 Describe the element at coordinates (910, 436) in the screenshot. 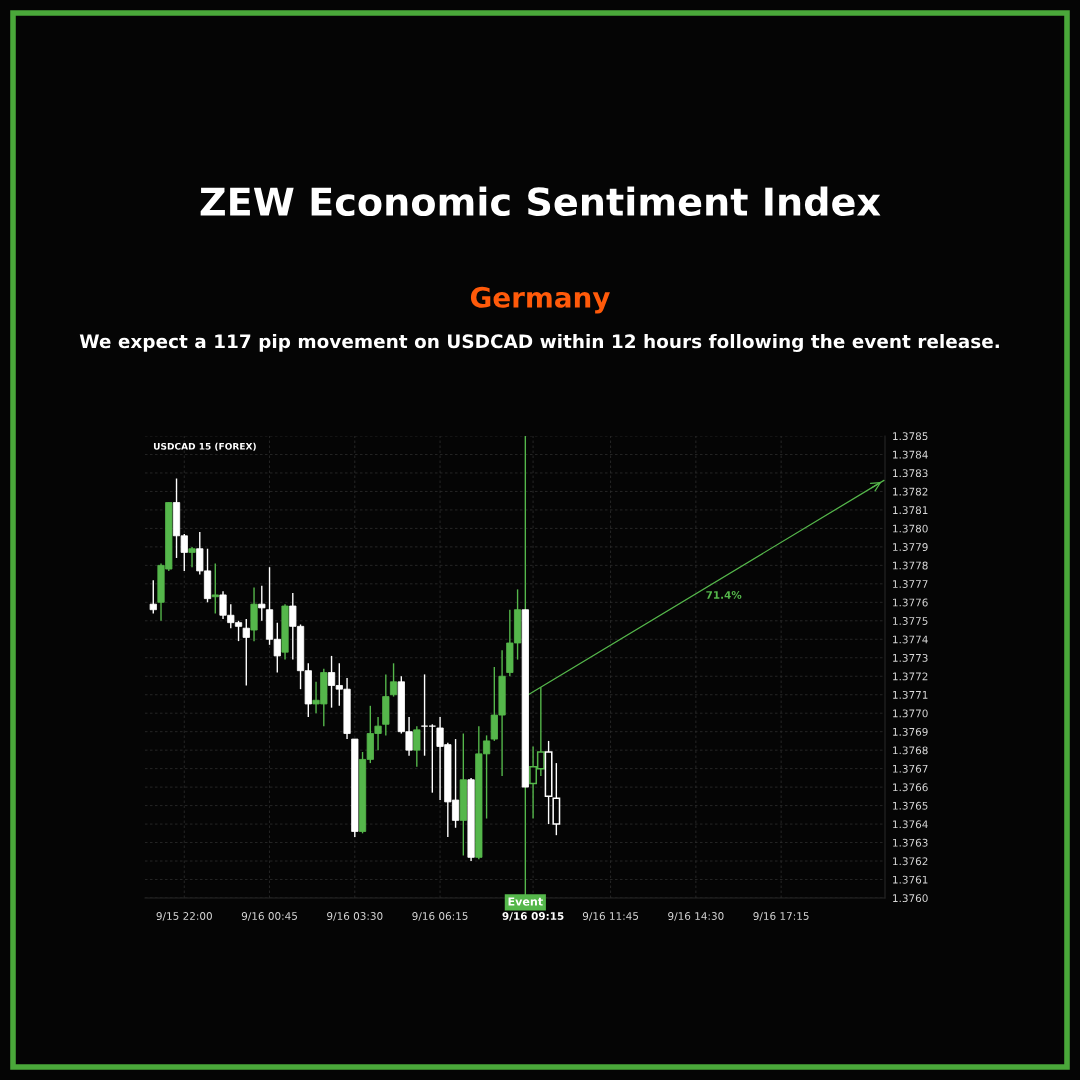

I see `y-tick-label: 1.3785` at that location.